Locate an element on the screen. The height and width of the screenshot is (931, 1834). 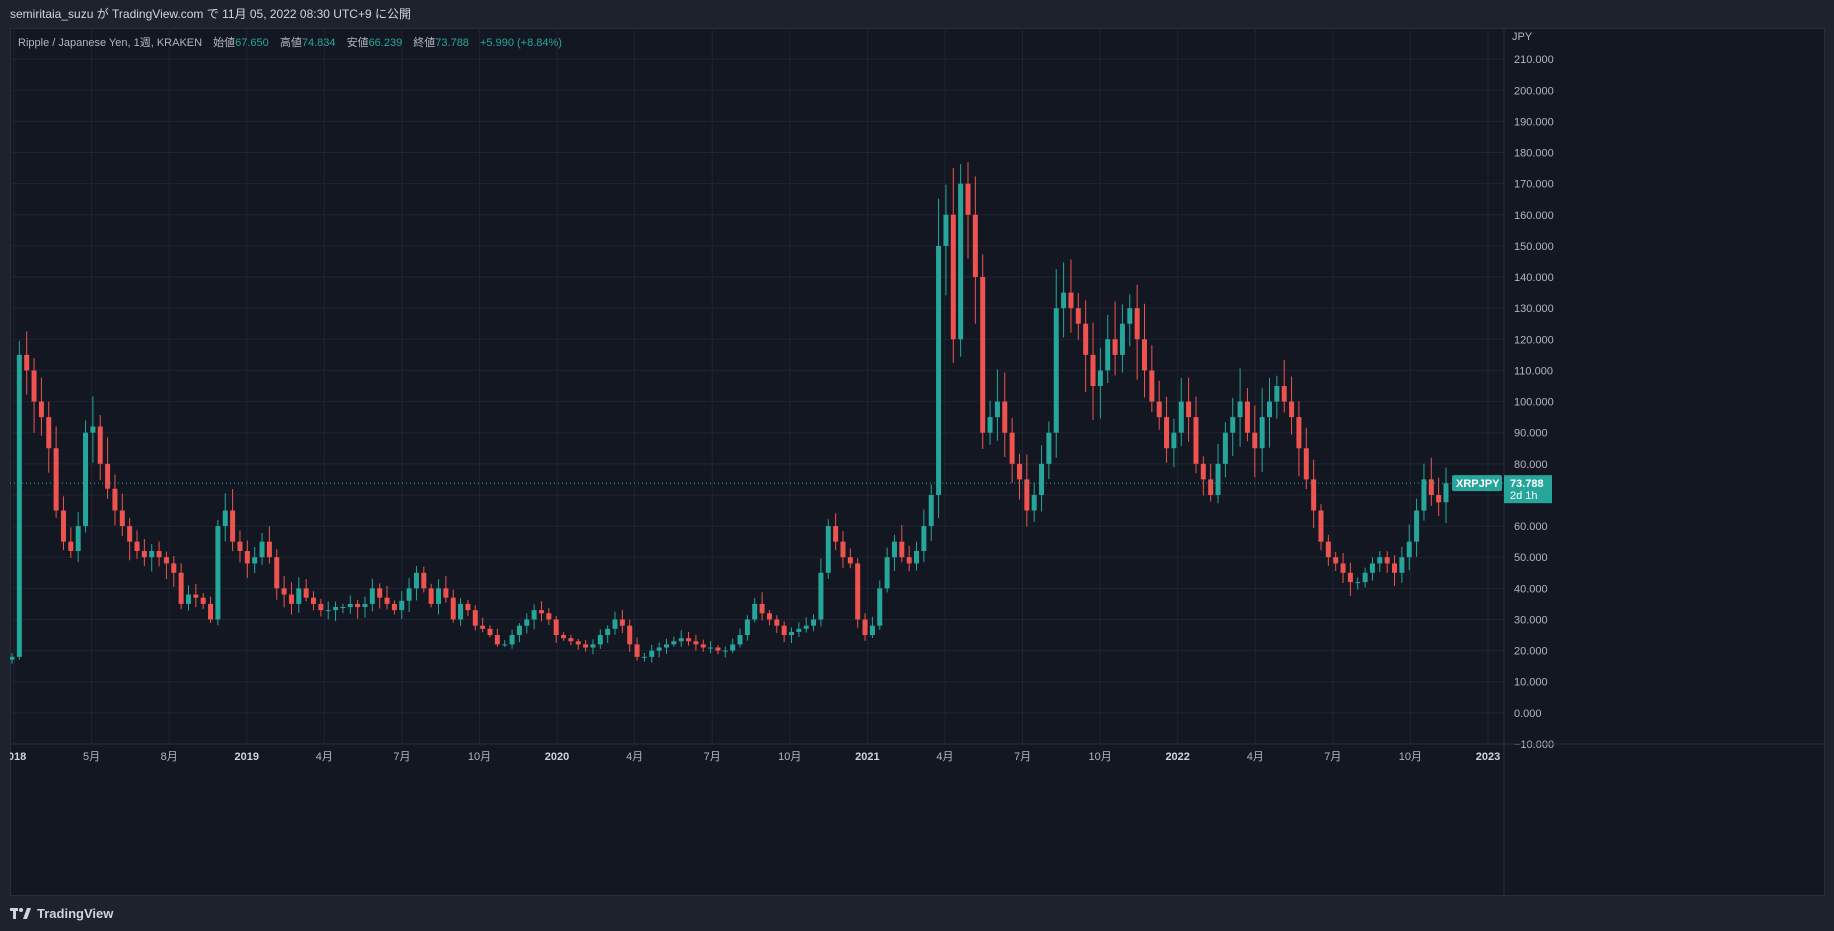
tradingview-logo: TradingView is located at coordinates (61, 913).